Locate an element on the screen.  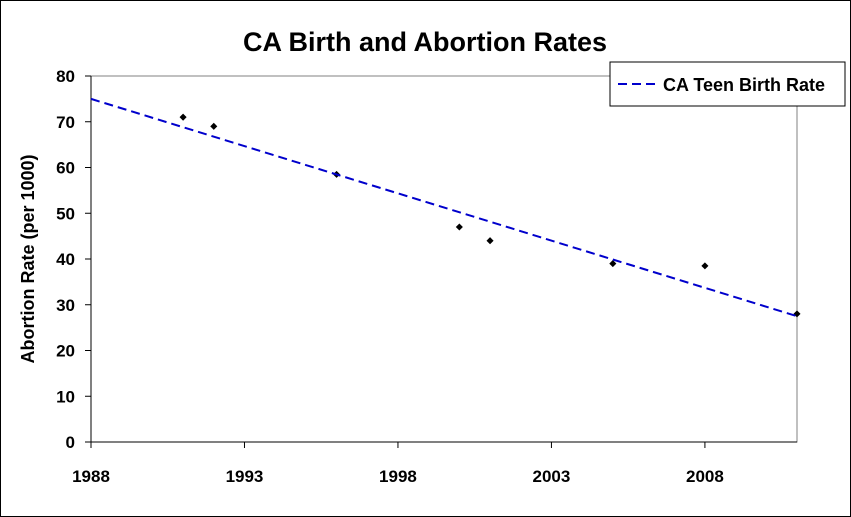
x-axis: 1988 1993 1998 2003 2008 is located at coordinates (434, 463).